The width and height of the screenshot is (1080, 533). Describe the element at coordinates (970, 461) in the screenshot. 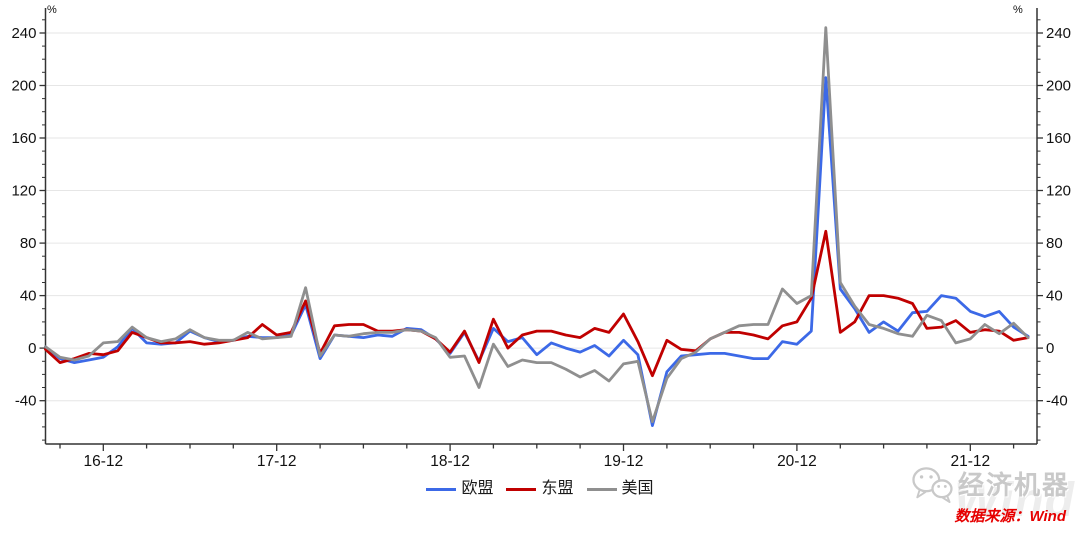

I see `svg-text: 21-12` at that location.